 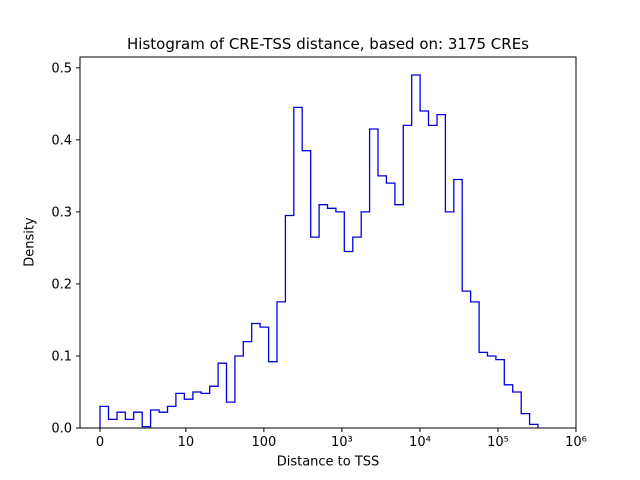 I want to click on x-tick-label: 10⁵, so click(x=498, y=442).